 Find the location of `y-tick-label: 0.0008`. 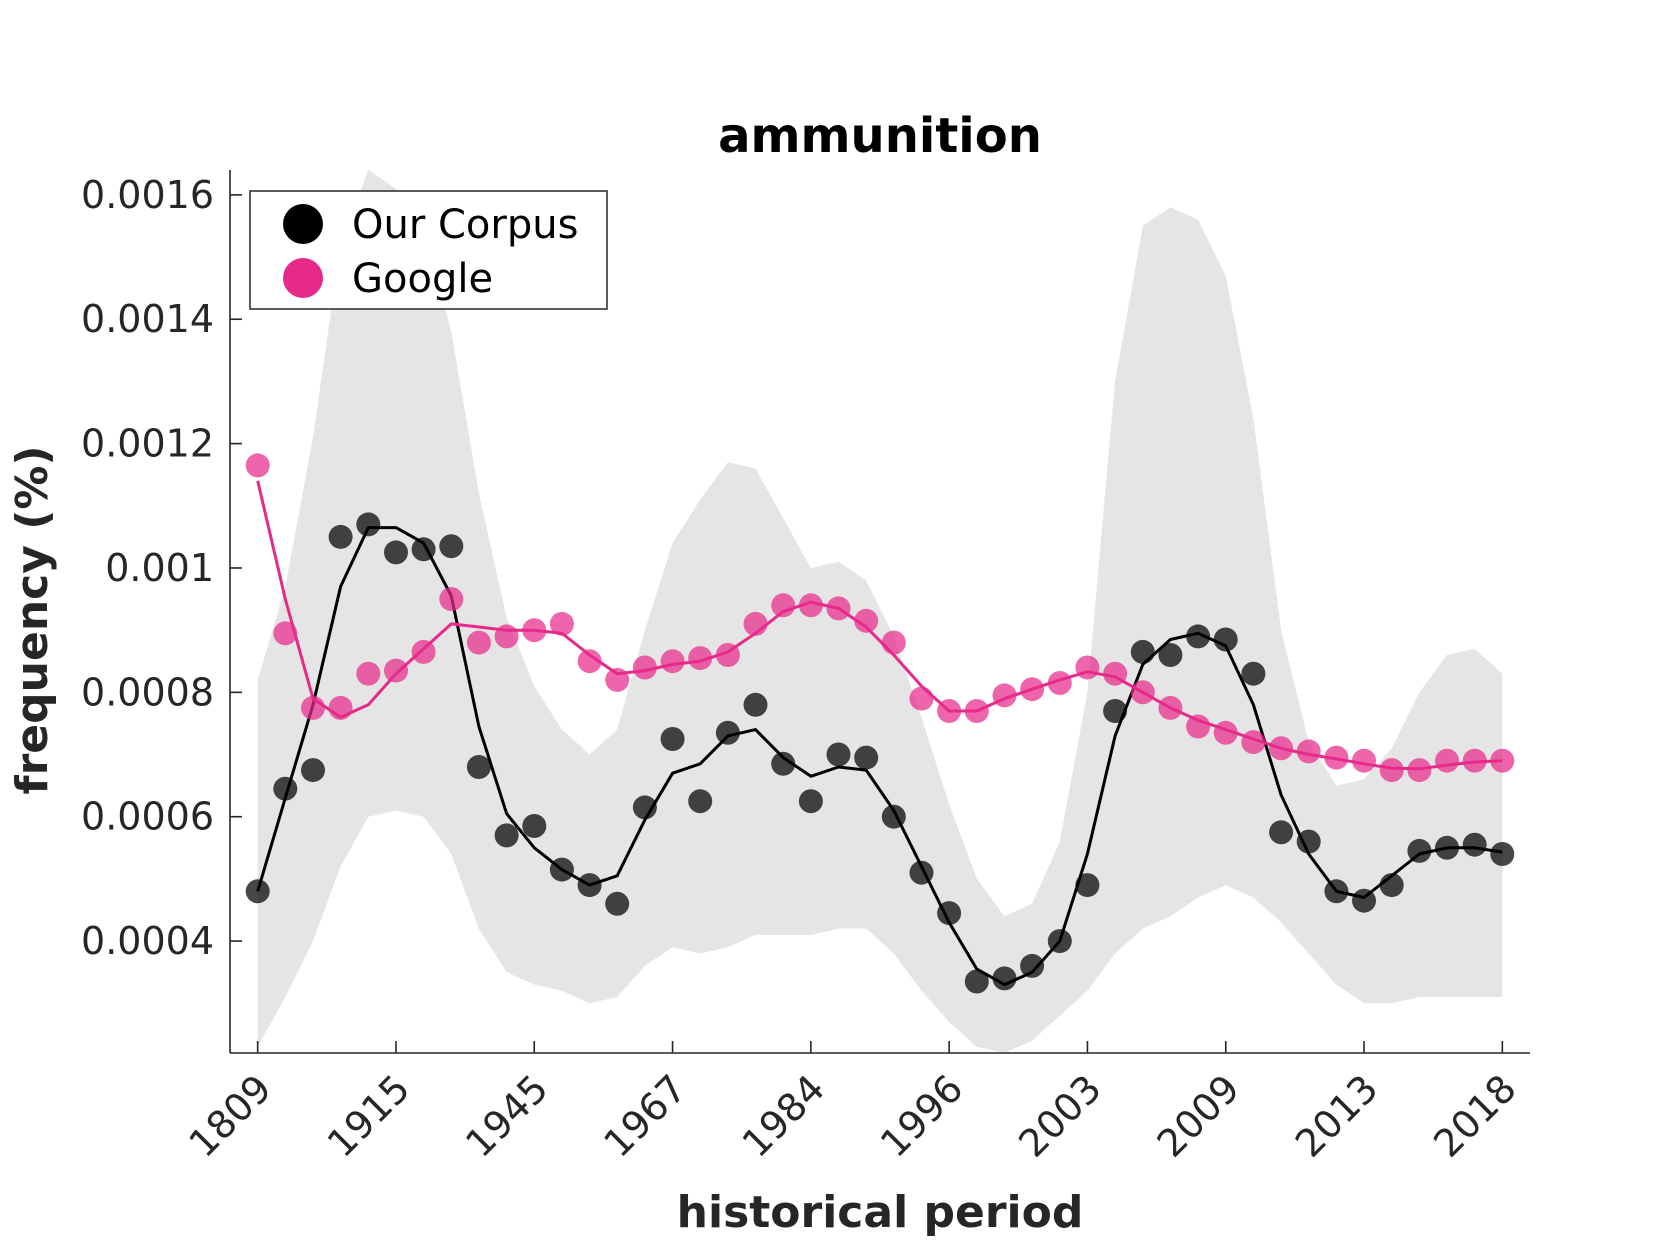

y-tick-label: 0.0008 is located at coordinates (147, 692).